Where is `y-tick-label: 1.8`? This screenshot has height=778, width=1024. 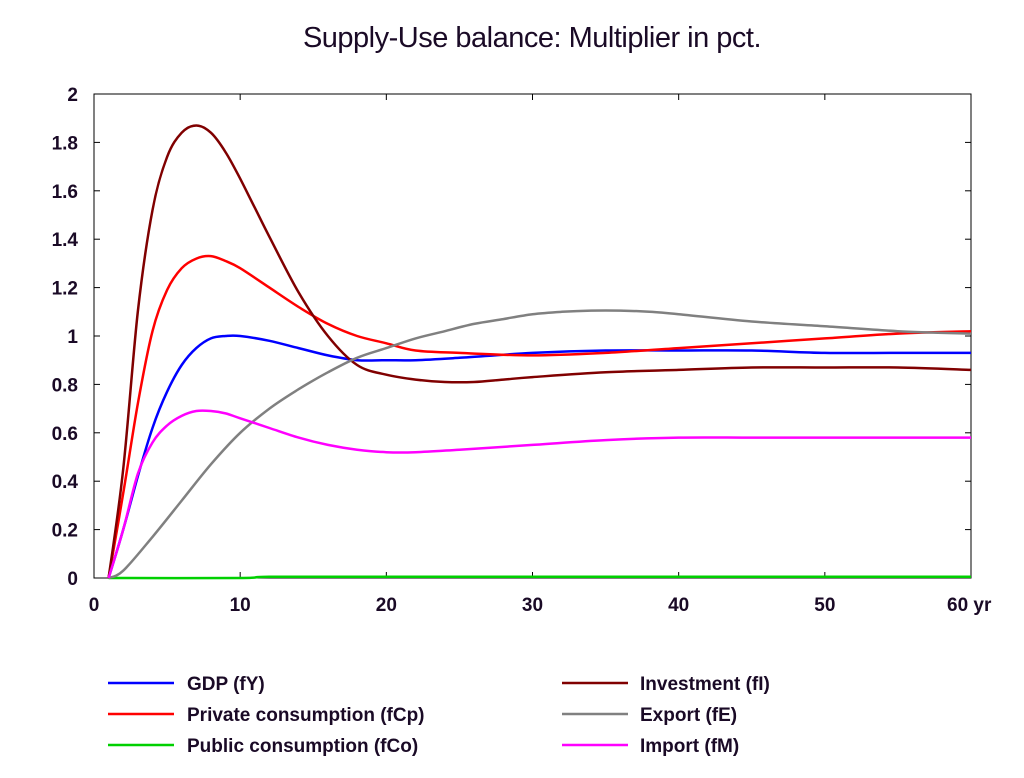 y-tick-label: 1.8 is located at coordinates (65, 143).